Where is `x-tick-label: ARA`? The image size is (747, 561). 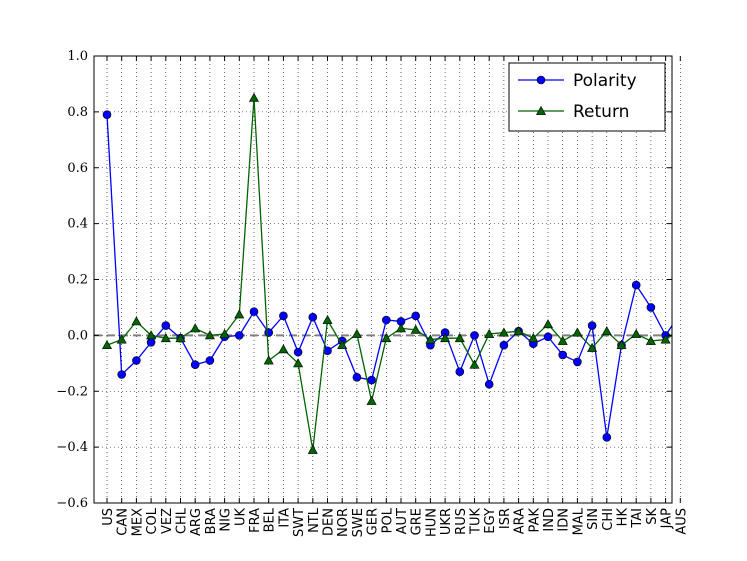
x-tick-label: ARA is located at coordinates (520, 521).